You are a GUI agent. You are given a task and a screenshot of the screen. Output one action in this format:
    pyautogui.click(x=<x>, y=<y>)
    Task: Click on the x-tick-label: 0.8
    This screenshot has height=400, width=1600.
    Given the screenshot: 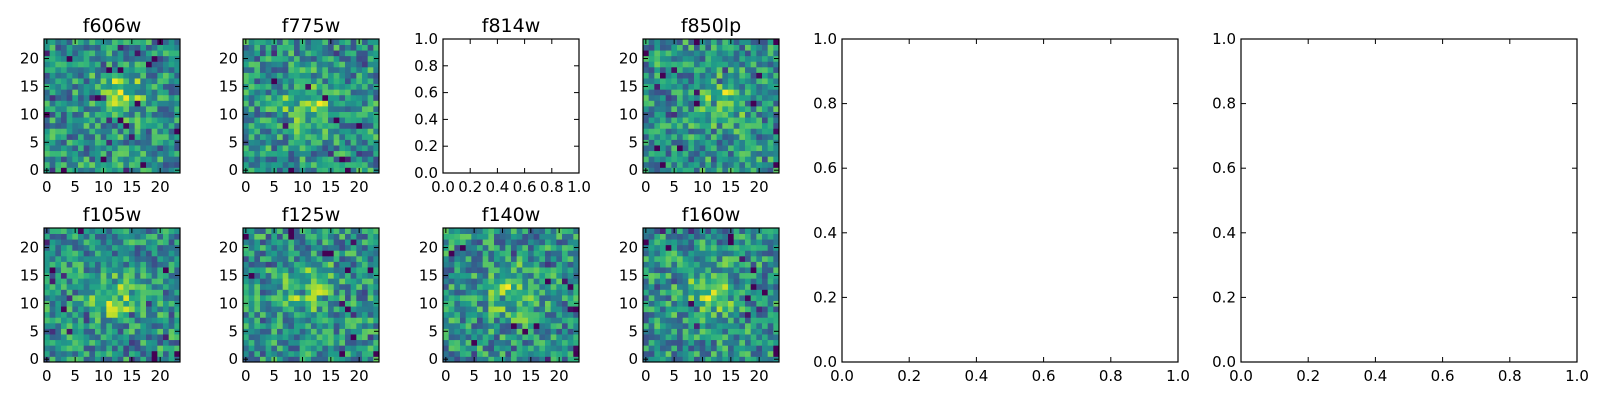 What is the action you would take?
    pyautogui.click(x=1510, y=376)
    